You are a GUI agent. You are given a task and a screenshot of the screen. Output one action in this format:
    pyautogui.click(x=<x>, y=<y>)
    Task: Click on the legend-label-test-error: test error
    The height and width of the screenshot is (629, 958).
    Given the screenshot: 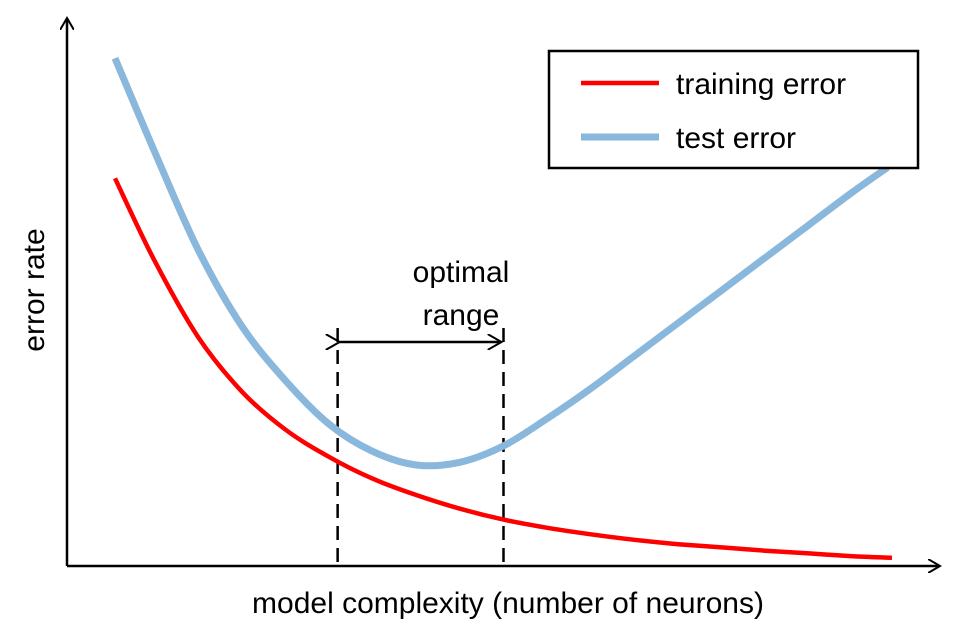 What is the action you would take?
    pyautogui.click(x=736, y=138)
    